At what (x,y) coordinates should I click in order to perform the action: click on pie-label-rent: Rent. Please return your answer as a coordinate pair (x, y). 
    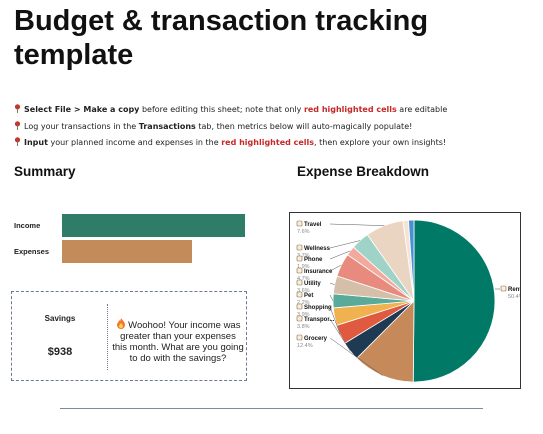
    Looking at the image, I should click on (514, 290).